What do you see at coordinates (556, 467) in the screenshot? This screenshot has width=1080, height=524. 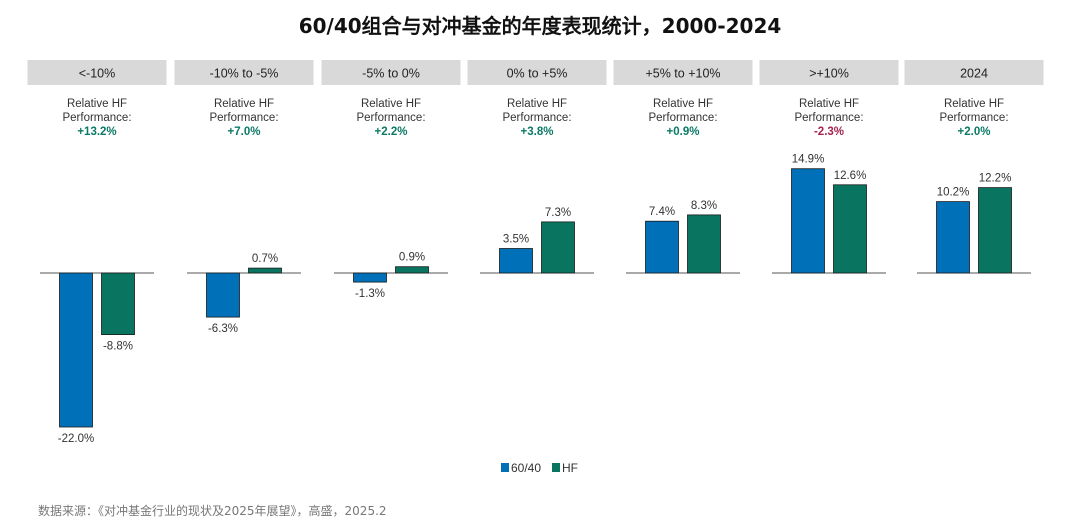 I see `legend-swatch-hf` at bounding box center [556, 467].